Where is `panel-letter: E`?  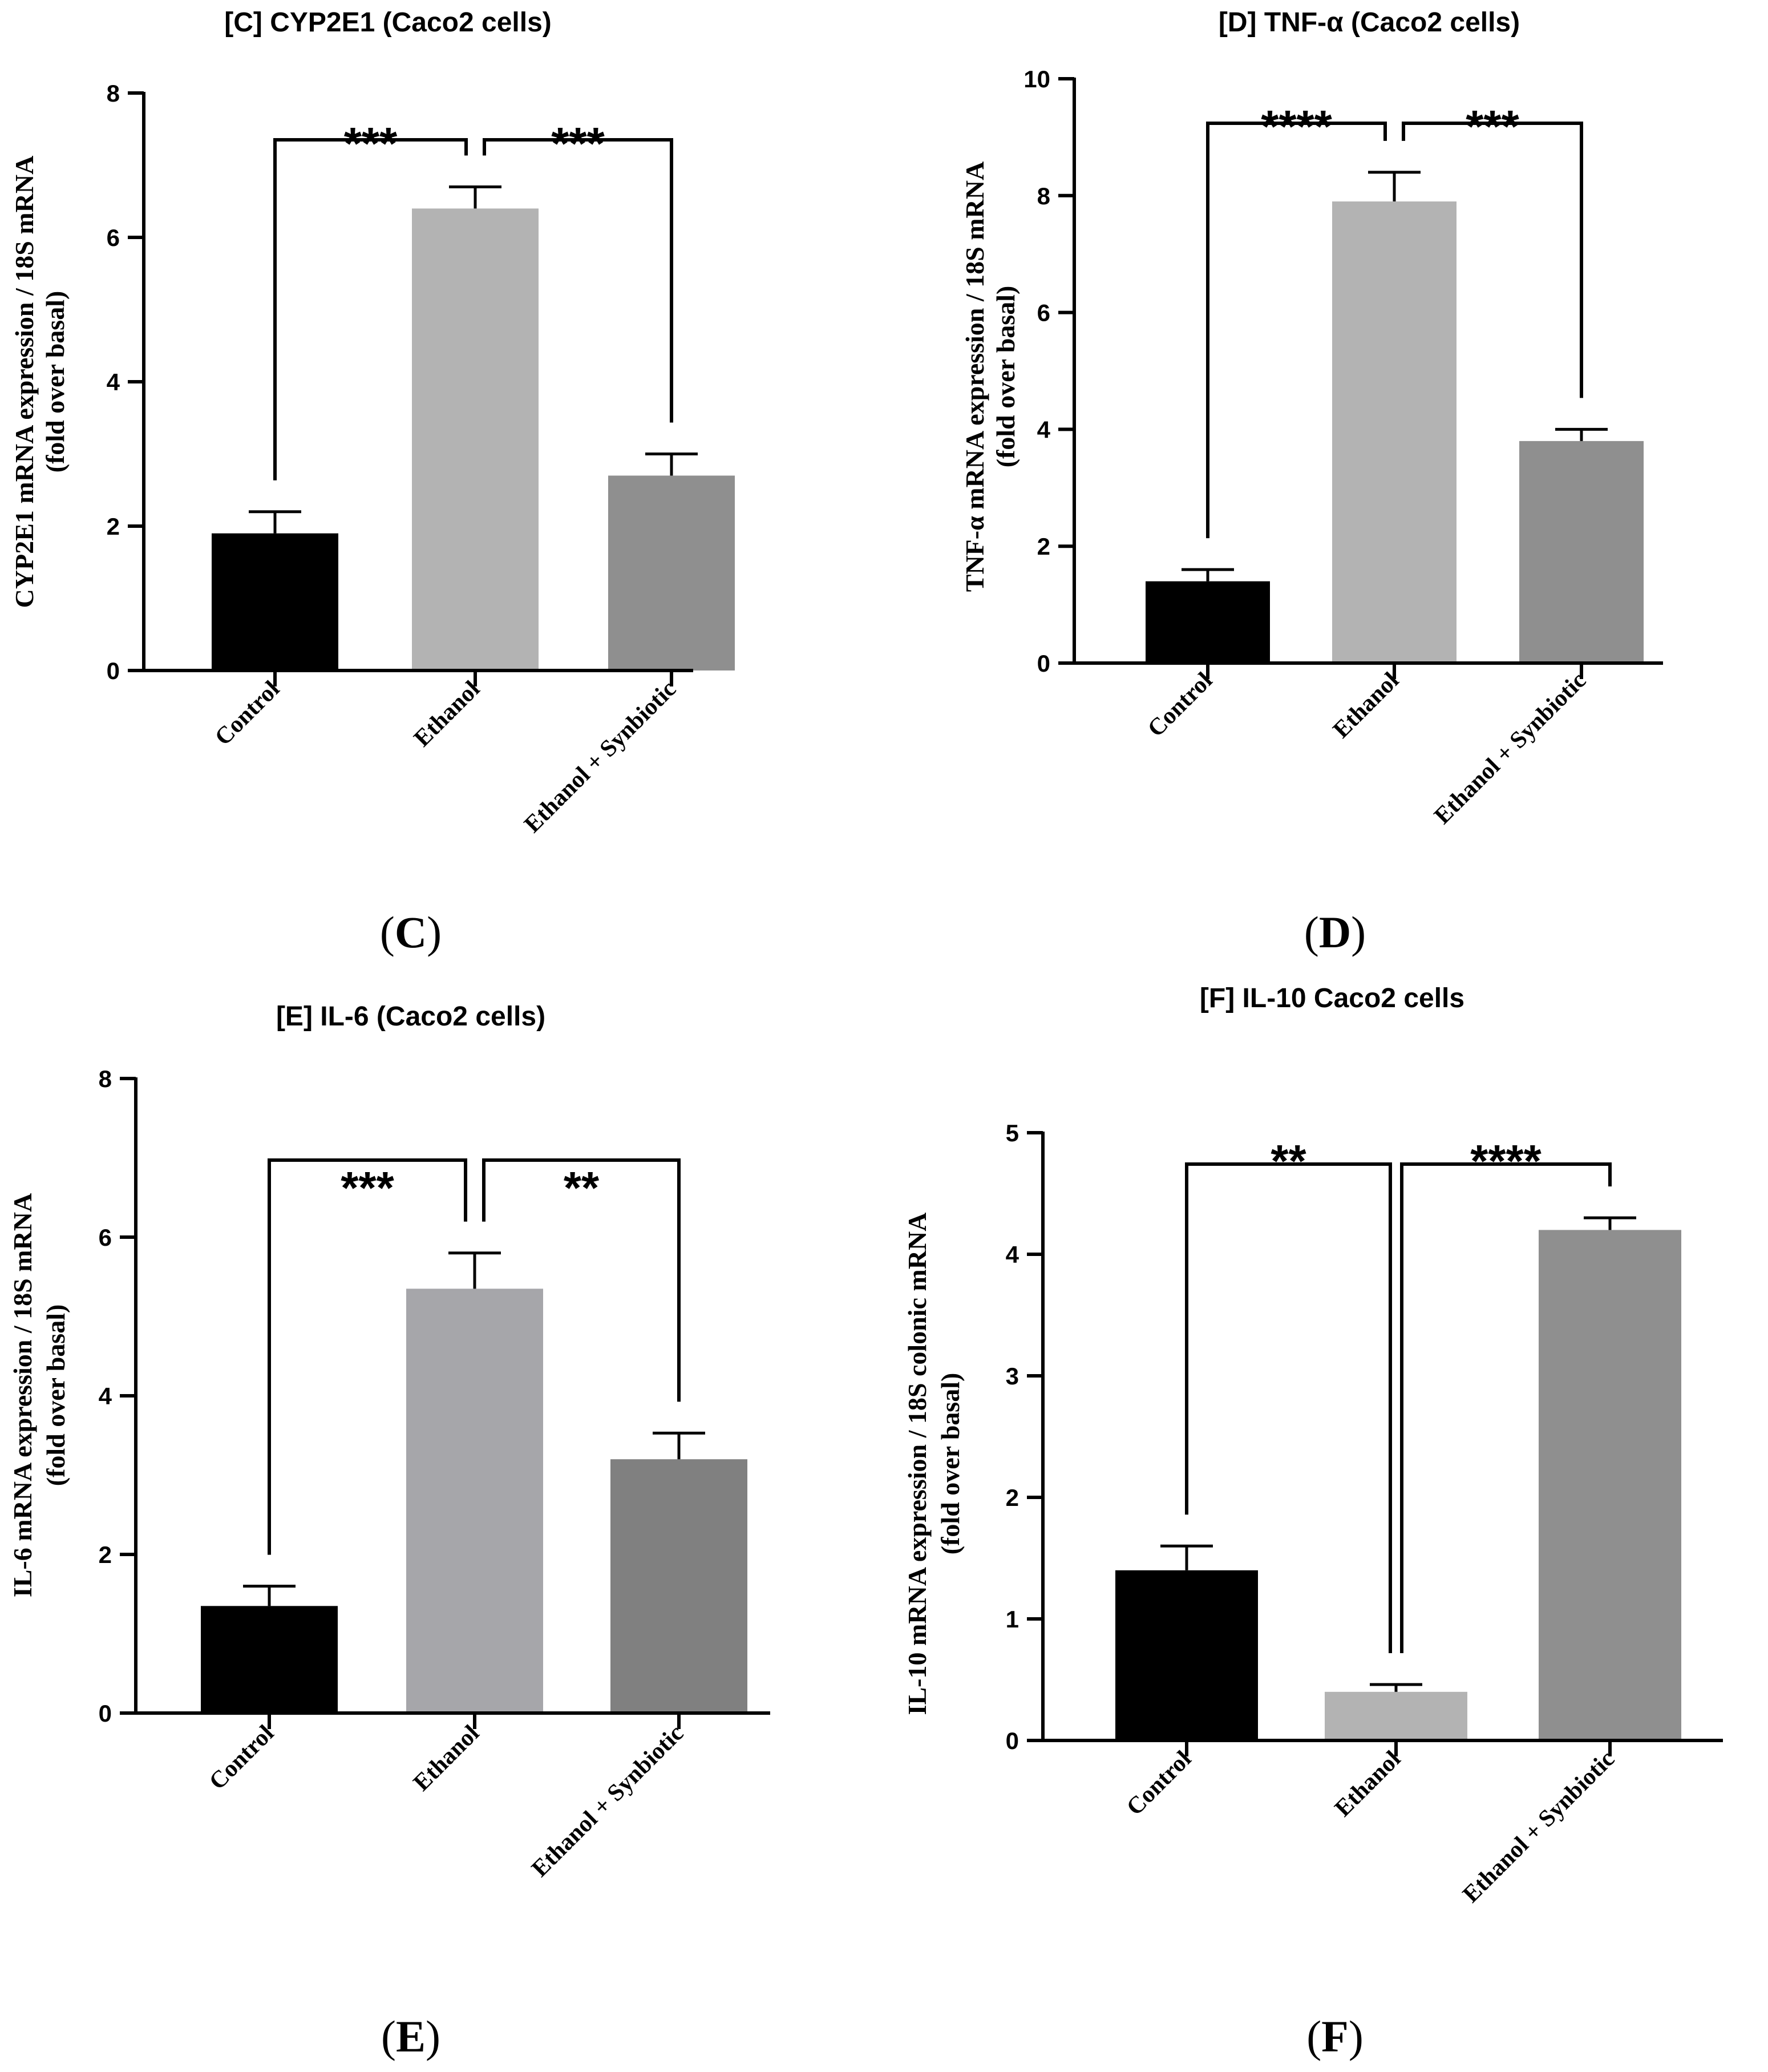 panel-letter: E is located at coordinates (411, 2036).